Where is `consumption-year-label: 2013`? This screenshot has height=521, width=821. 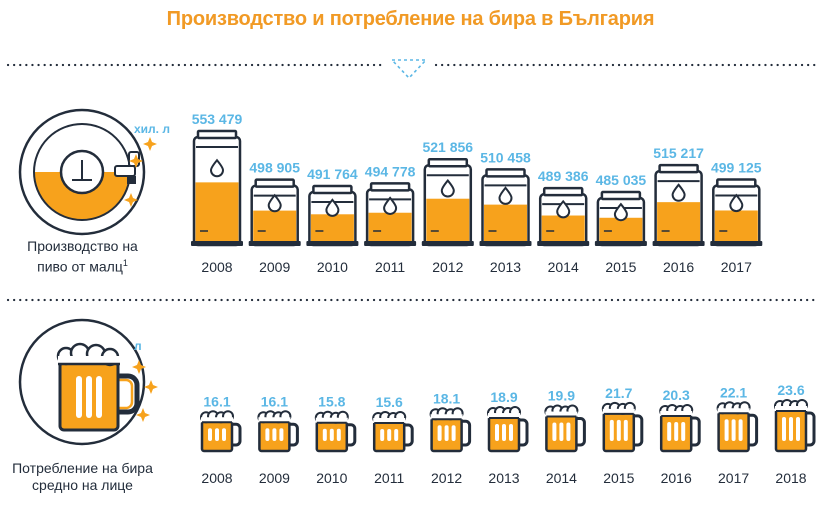 consumption-year-label: 2013 is located at coordinates (503, 478).